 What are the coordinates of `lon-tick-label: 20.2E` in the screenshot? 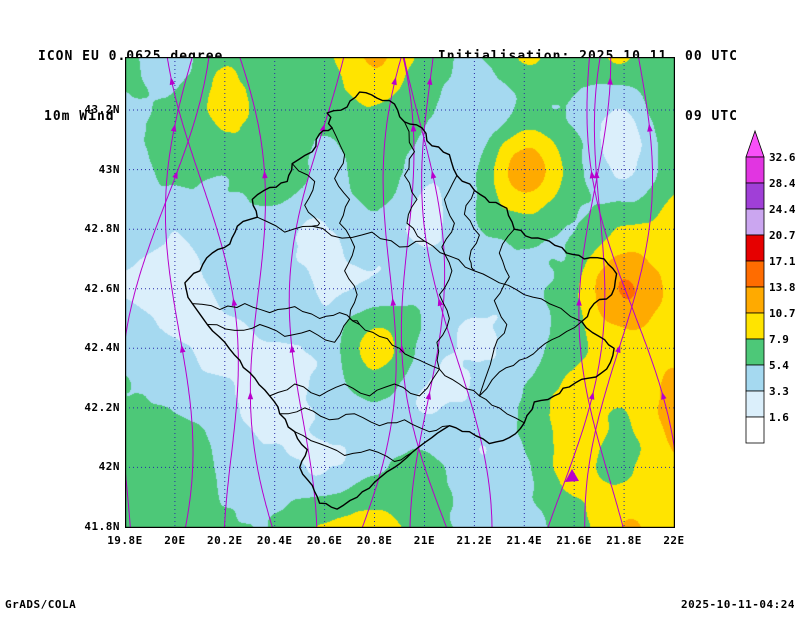 It's located at (225, 540).